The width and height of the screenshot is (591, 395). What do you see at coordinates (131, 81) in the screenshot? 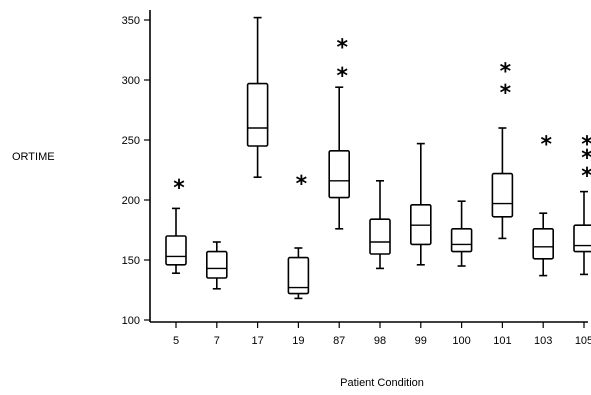
I see `y-tick-label: 300` at bounding box center [131, 81].